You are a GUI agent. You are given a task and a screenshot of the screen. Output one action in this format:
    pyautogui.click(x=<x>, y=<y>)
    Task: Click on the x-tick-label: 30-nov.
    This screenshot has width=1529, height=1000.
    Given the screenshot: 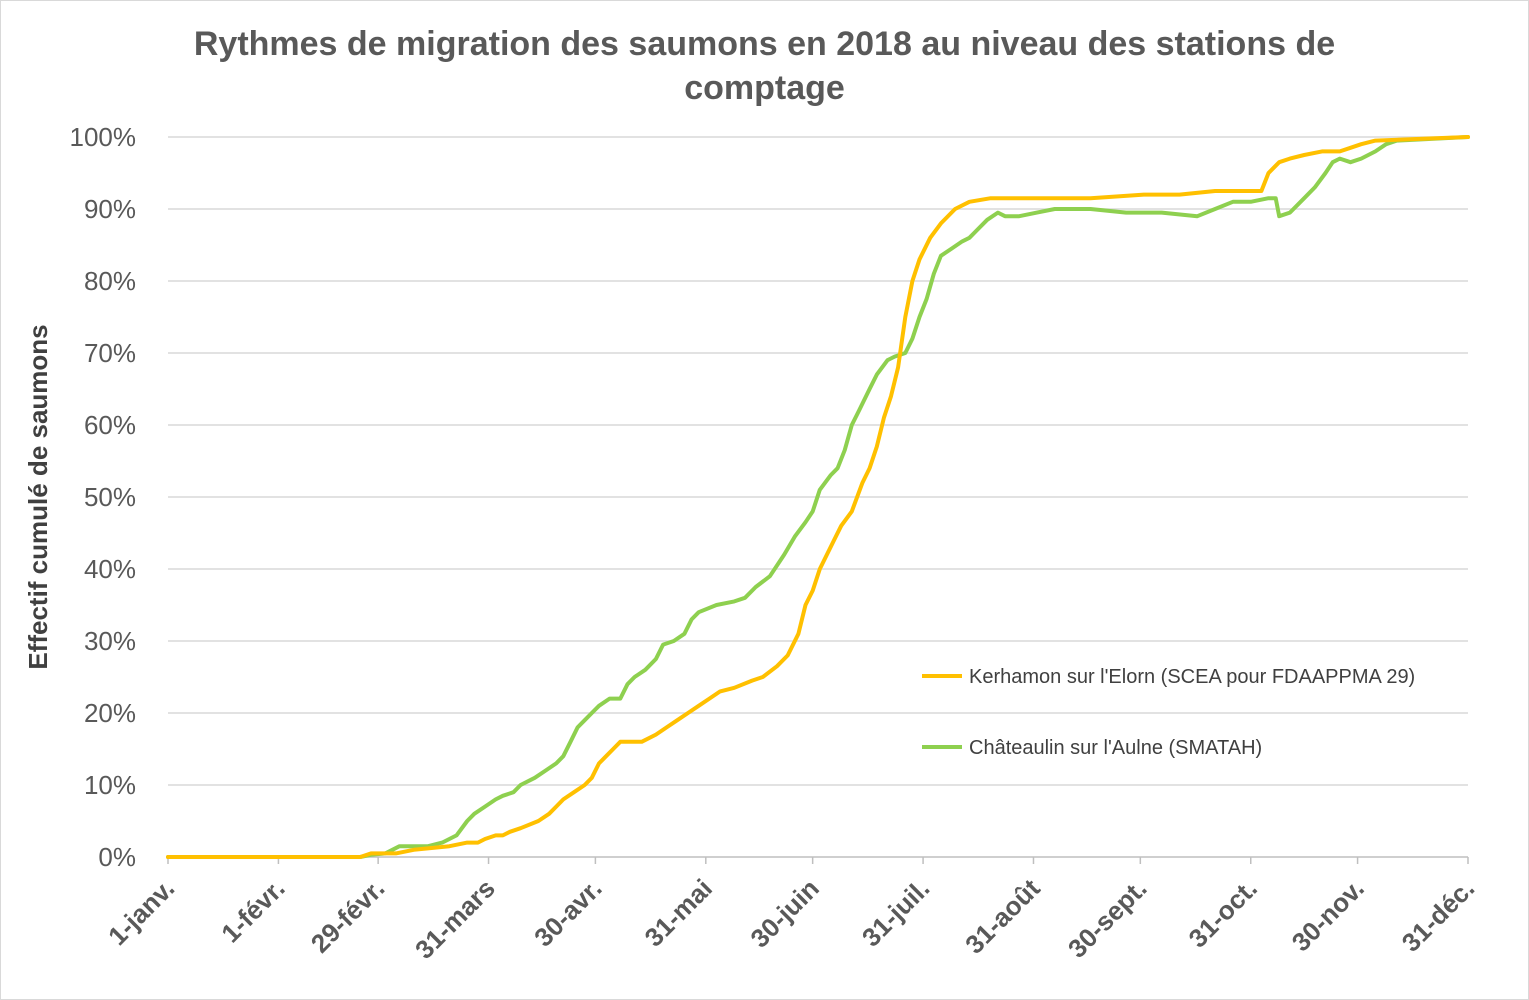 What is the action you would take?
    pyautogui.click(x=1328, y=915)
    